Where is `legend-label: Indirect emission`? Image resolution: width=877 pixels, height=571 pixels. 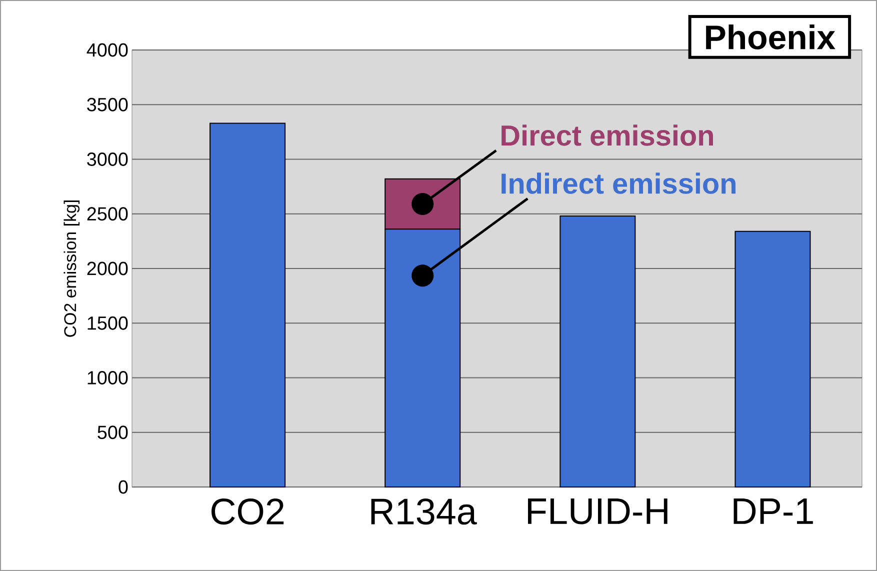 legend-label: Indirect emission is located at coordinates (619, 183).